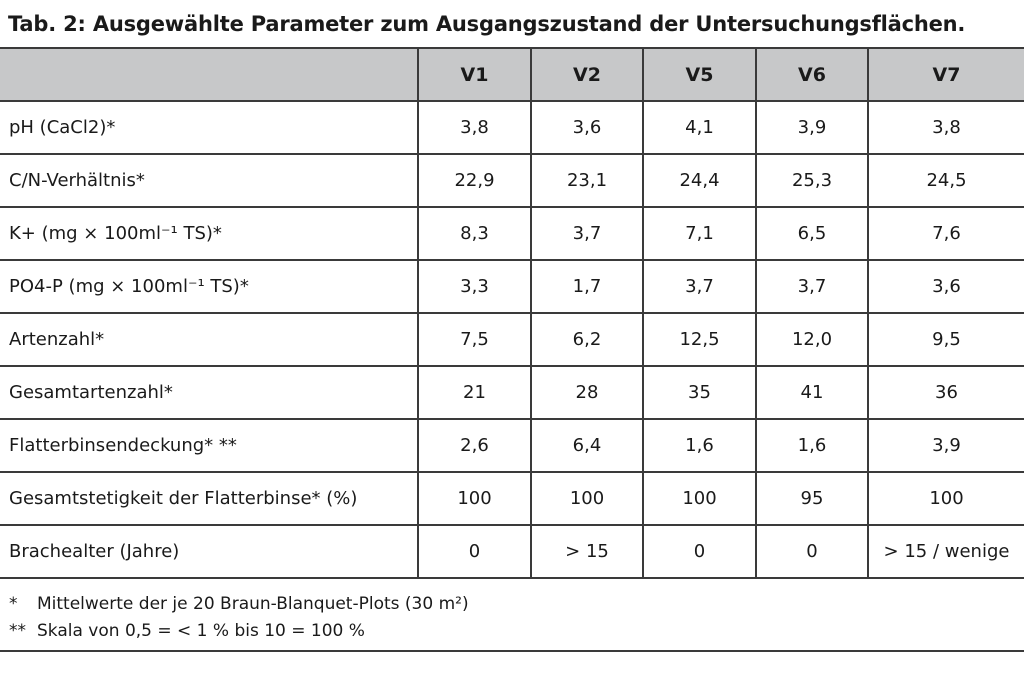 The image size is (1024, 674). I want to click on footnote-mark: *, so click(13, 604).